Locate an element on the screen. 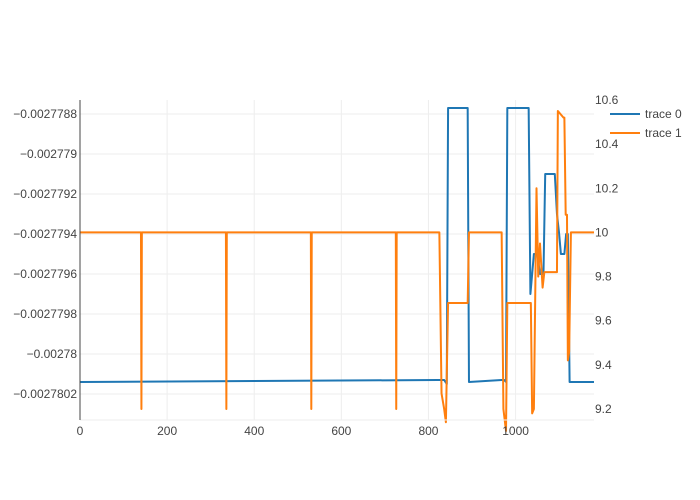 The height and width of the screenshot is (500, 700). legend-label: trace 0 is located at coordinates (663, 114).